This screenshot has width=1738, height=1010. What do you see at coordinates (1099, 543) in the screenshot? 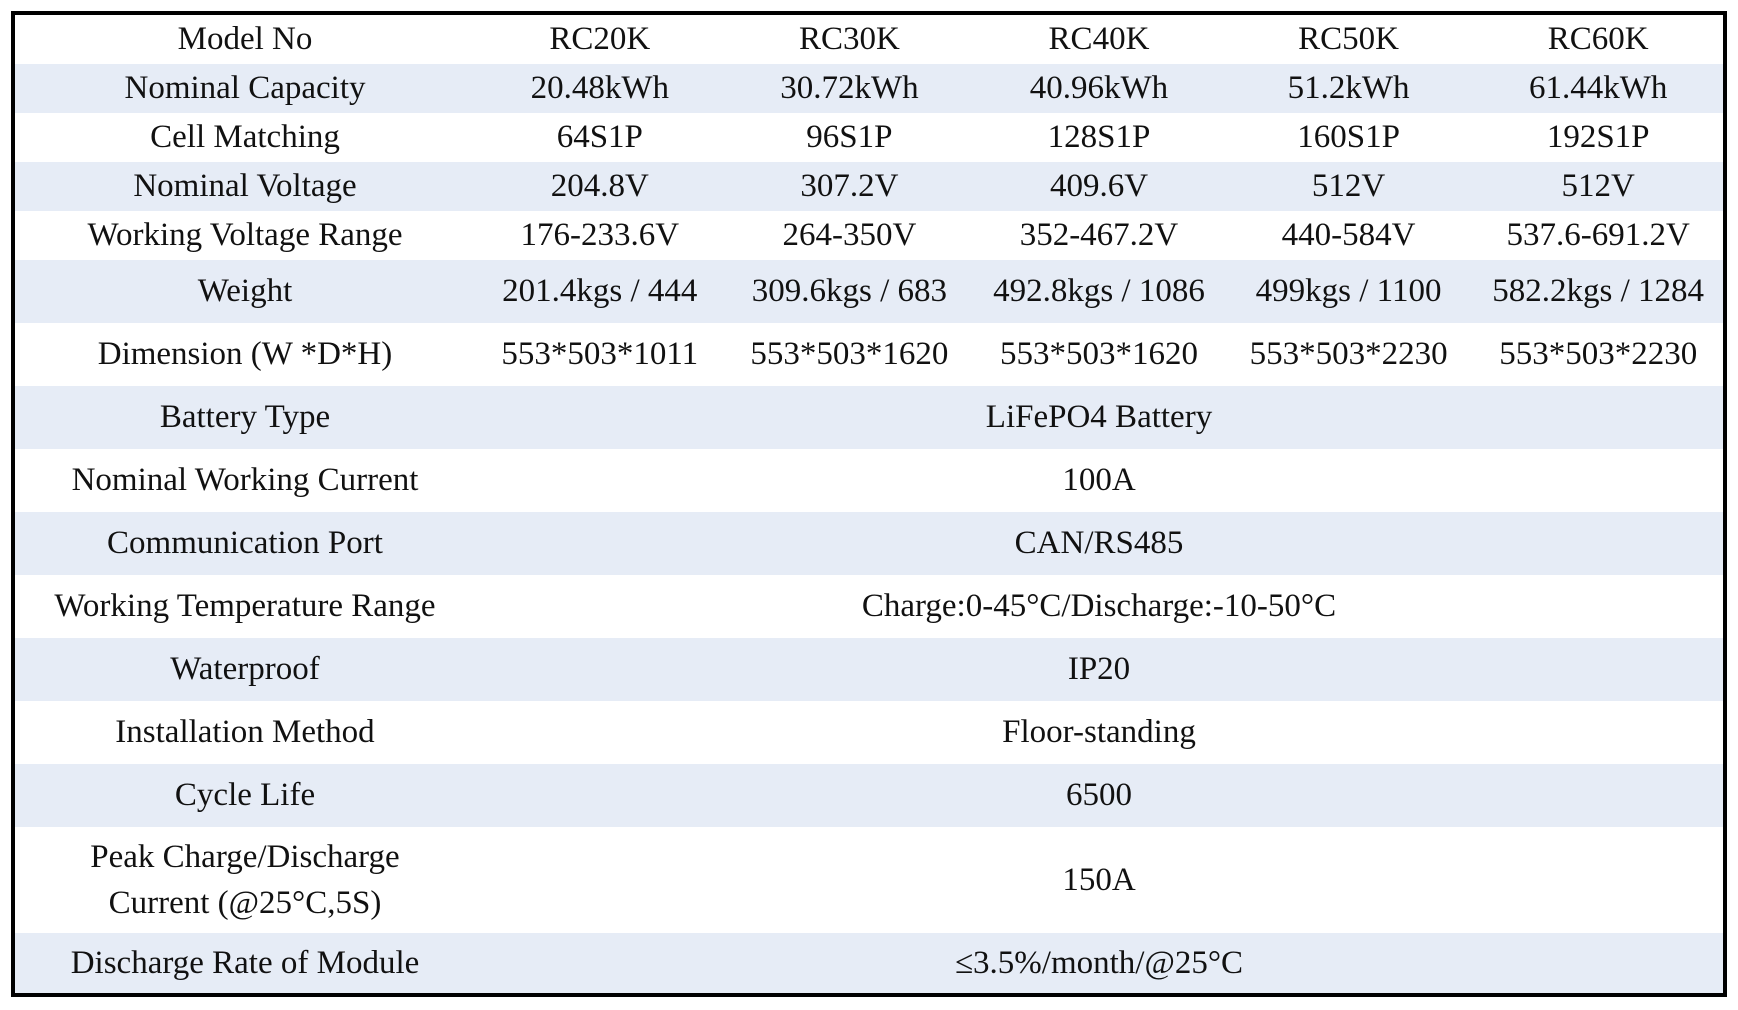
I see `cell: CAN/RS485` at bounding box center [1099, 543].